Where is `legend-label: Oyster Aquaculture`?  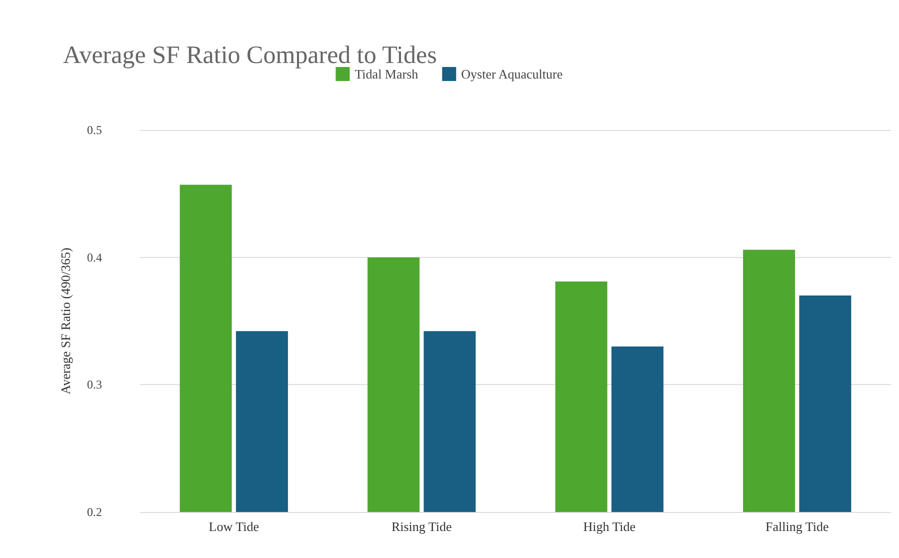
legend-label: Oyster Aquaculture is located at coordinates (512, 74).